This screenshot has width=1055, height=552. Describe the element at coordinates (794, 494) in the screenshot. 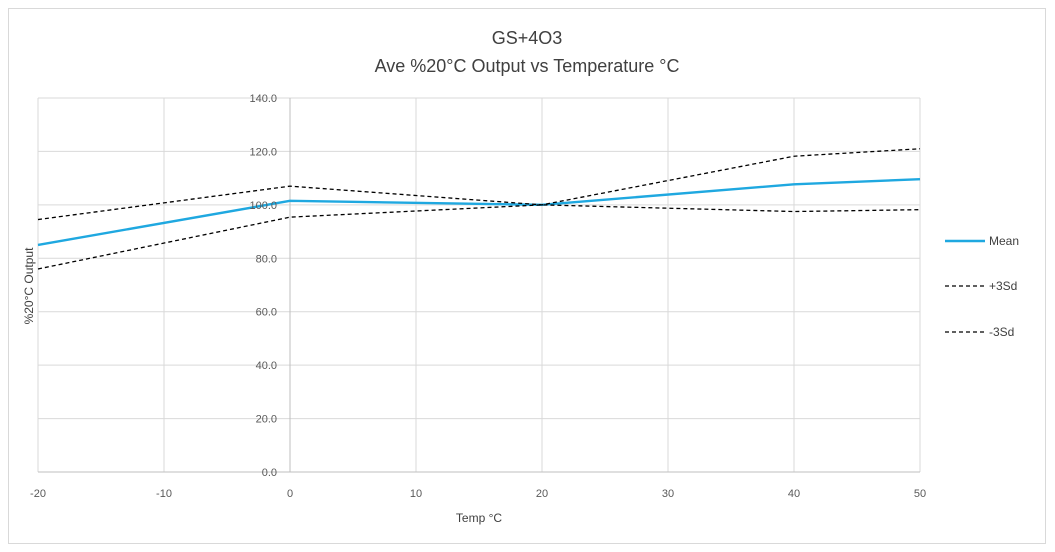

I see `x-tick-label: 40` at that location.